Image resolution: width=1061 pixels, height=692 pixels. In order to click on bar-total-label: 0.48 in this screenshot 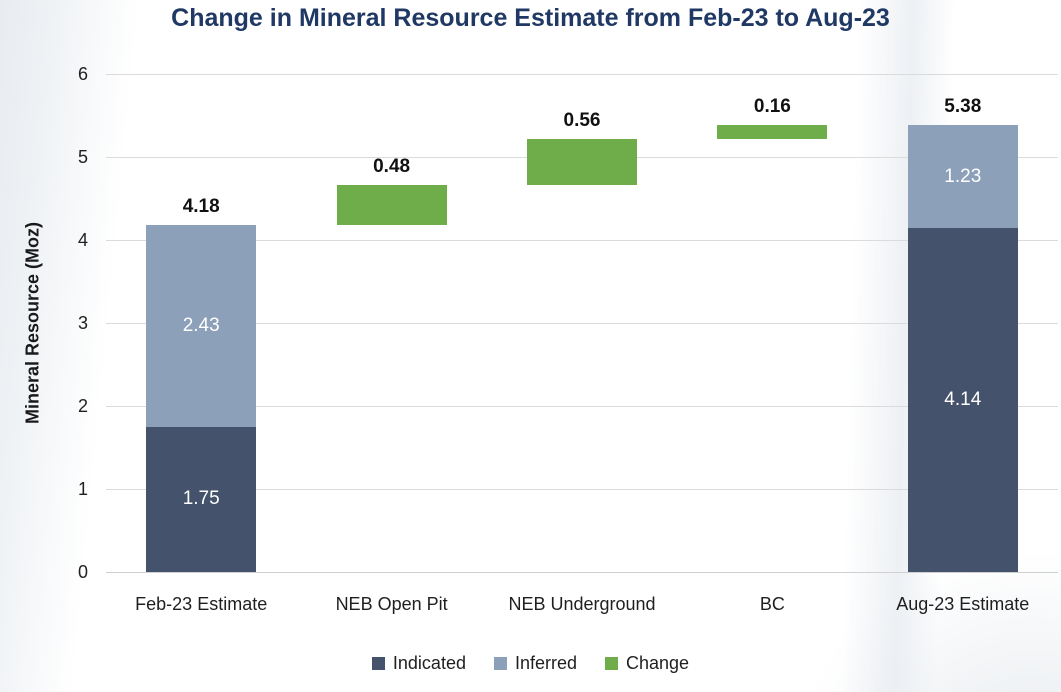, I will do `click(392, 167)`.